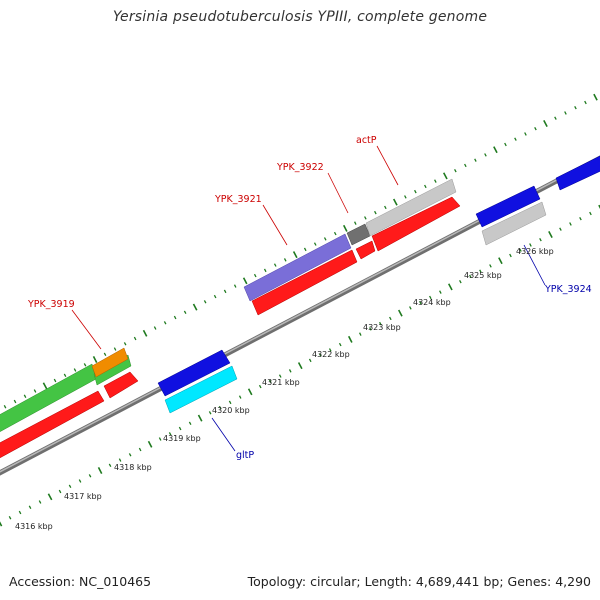 This screenshot has width=600, height=600. I want to click on gene-ypk3924-gray, so click(514, 223).